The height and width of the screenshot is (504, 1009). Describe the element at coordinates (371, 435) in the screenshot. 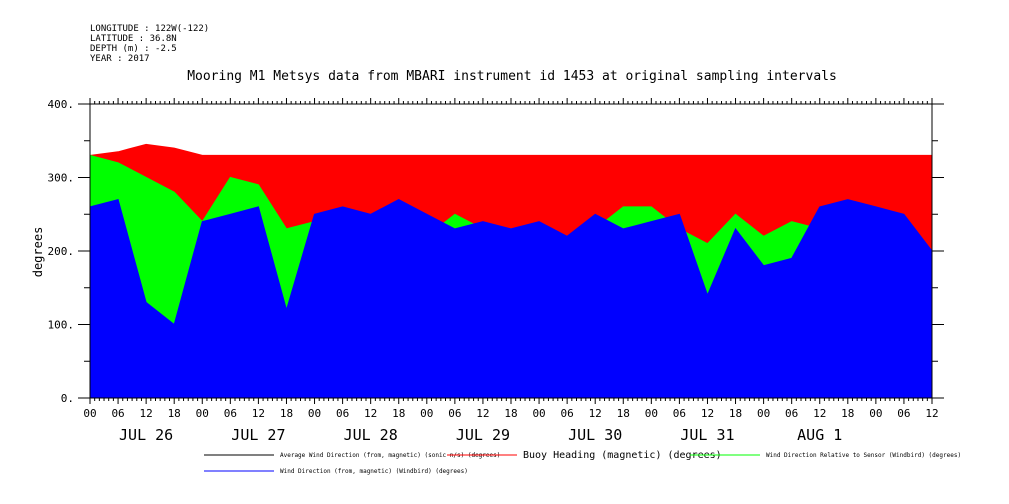

I see `x-day-label: JUL 28` at that location.